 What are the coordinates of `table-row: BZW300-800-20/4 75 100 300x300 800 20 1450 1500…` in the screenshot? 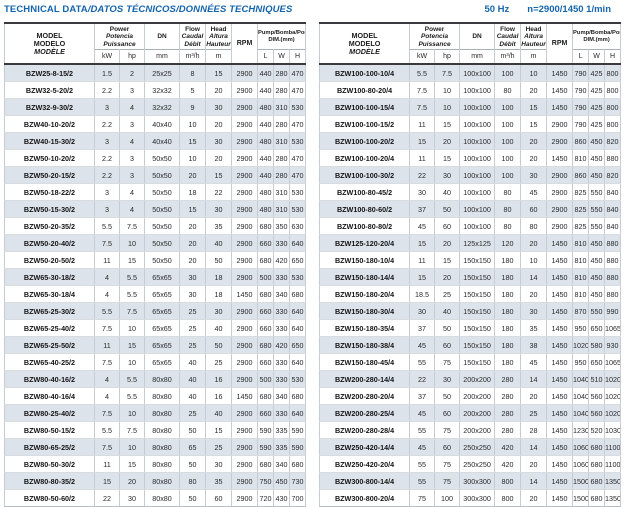 It's located at (470, 498).